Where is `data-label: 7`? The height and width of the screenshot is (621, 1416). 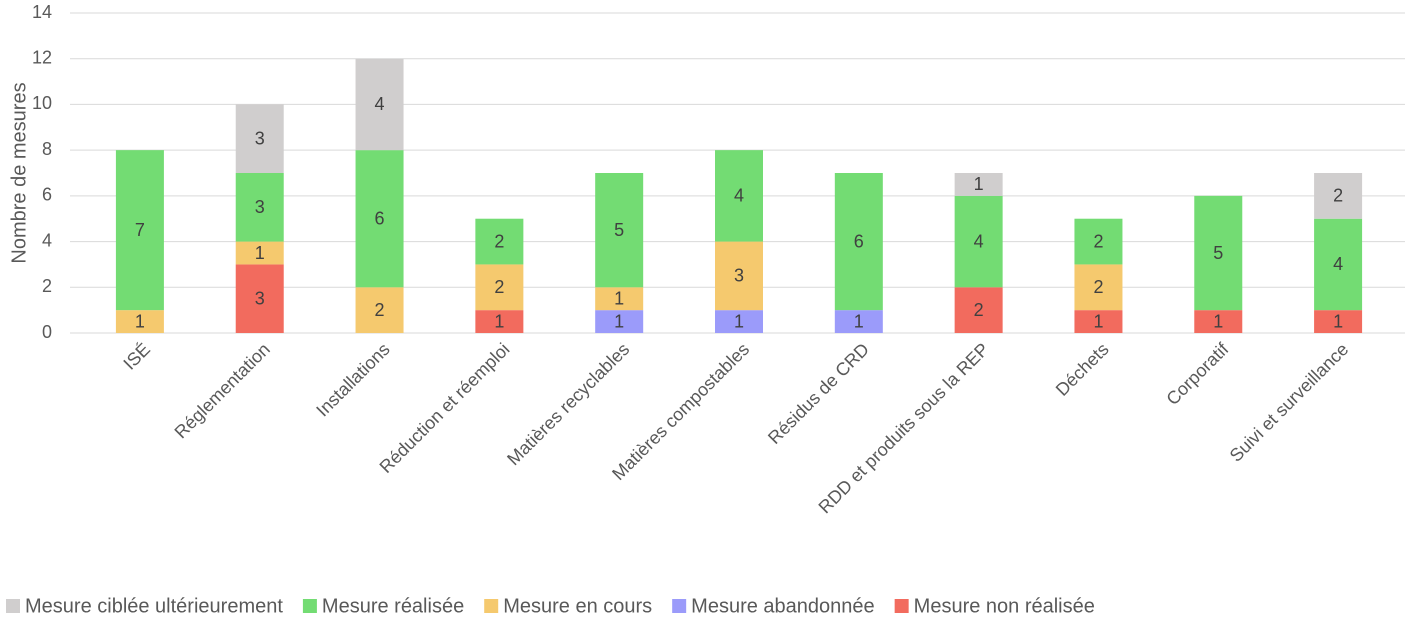
data-label: 7 is located at coordinates (140, 230).